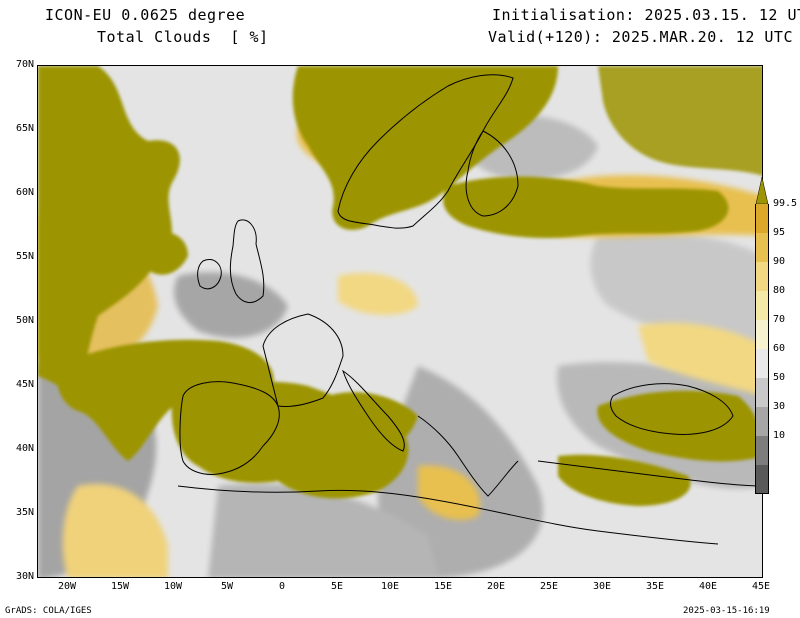 This screenshot has width=800, height=618. What do you see at coordinates (24, 256) in the screenshot?
I see `lat-label-55n: 55N` at bounding box center [24, 256].